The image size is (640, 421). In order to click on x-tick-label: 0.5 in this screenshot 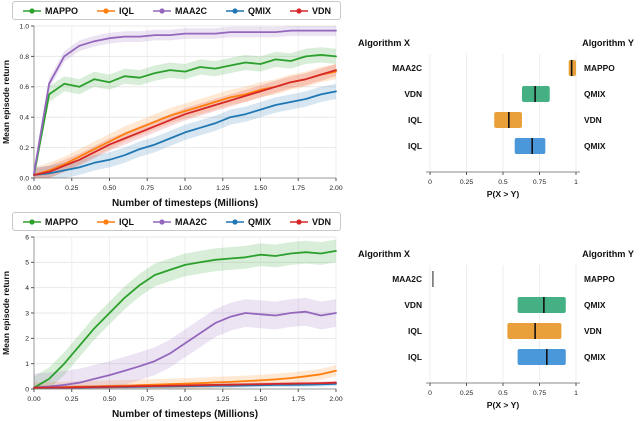, I will do `click(503, 393)`.